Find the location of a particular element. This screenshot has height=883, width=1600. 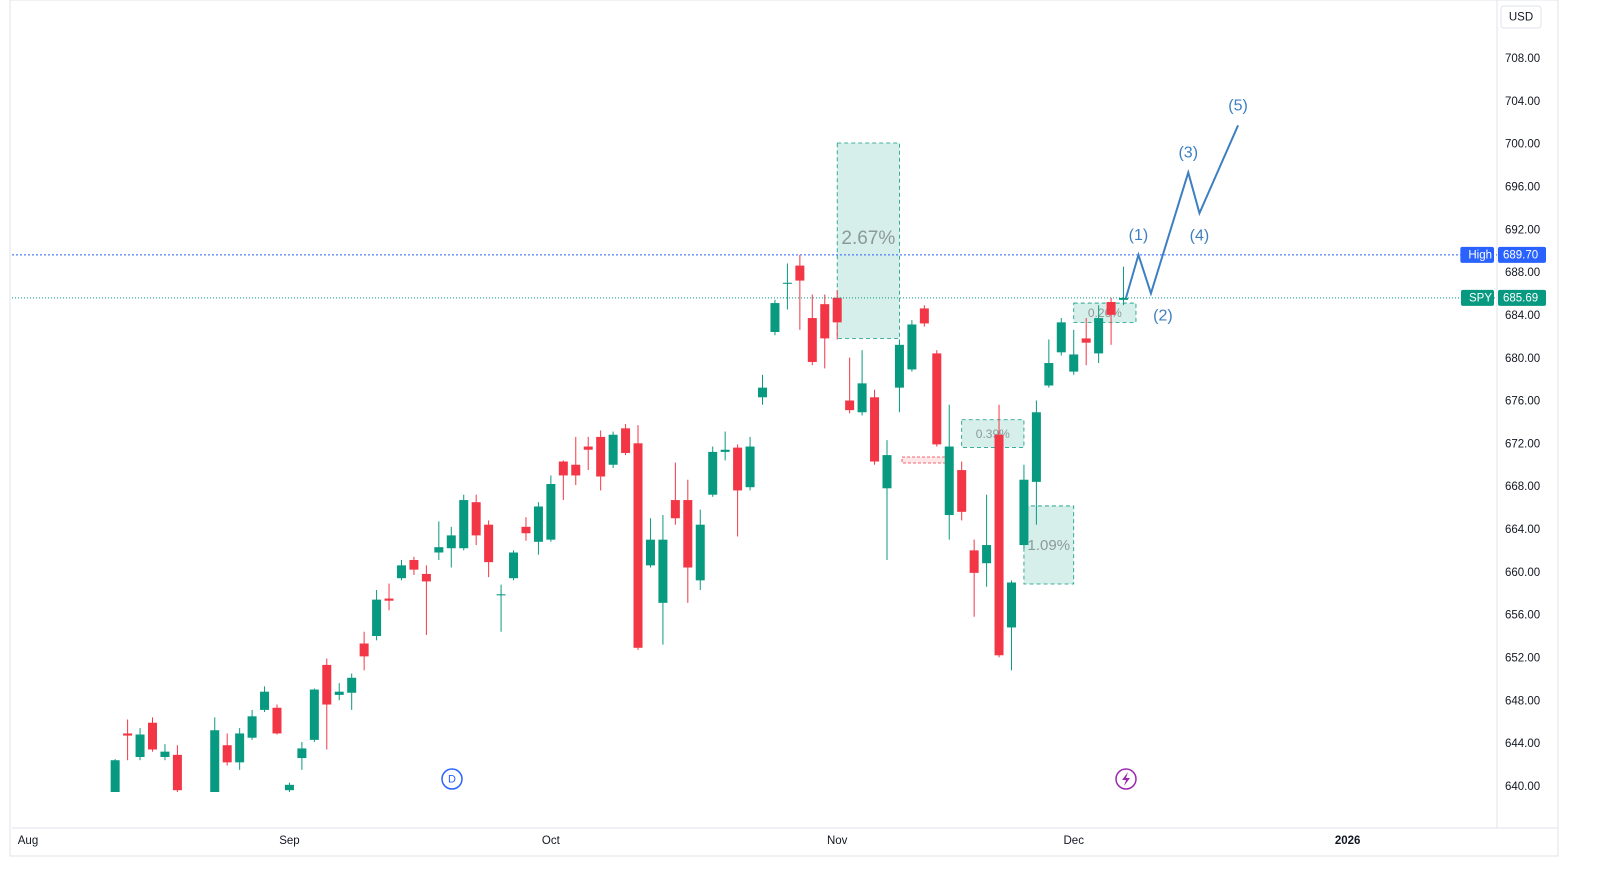

x-tick-label: Nov is located at coordinates (837, 841).